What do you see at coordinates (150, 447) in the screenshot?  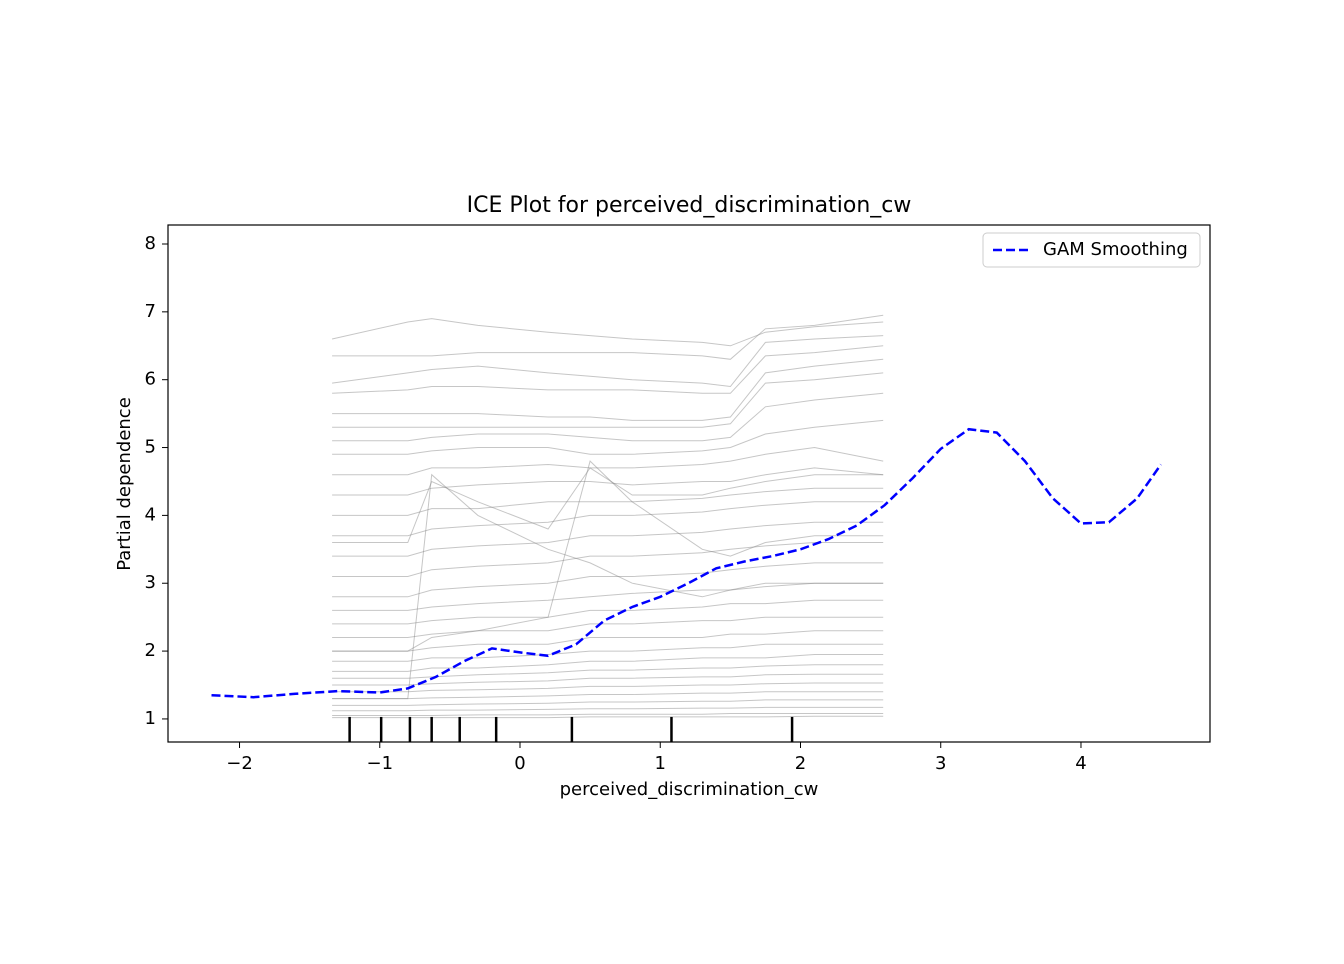 I see `y-tick-label: 5` at bounding box center [150, 447].